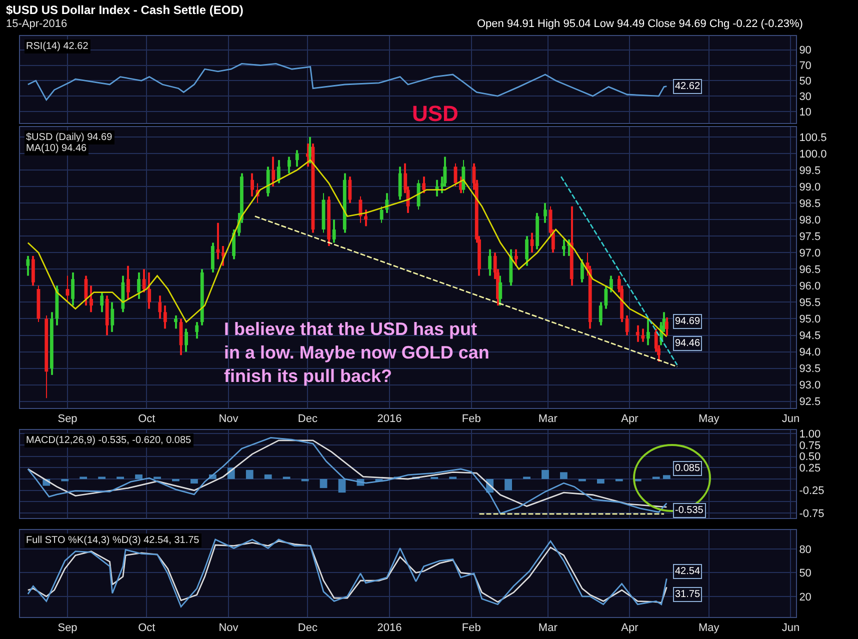  I want to click on y-tick-label: 98.0, so click(810, 220).